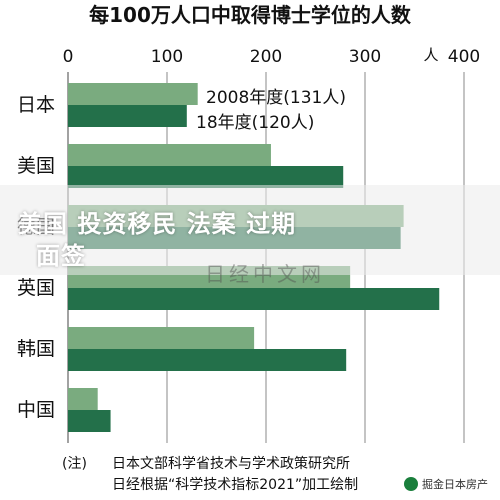 The width and height of the screenshot is (500, 500). Describe the element at coordinates (250, 15) in the screenshot. I see `chart-title: 每100万人口中取得博士学位的人数` at that location.